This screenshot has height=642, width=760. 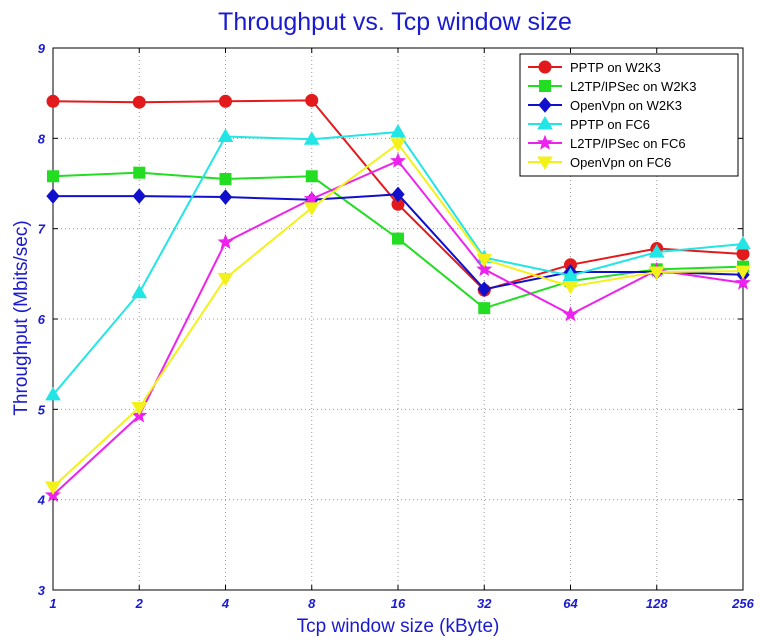 I want to click on chart-title: Throughput vs. Tcp window size, so click(x=395, y=22).